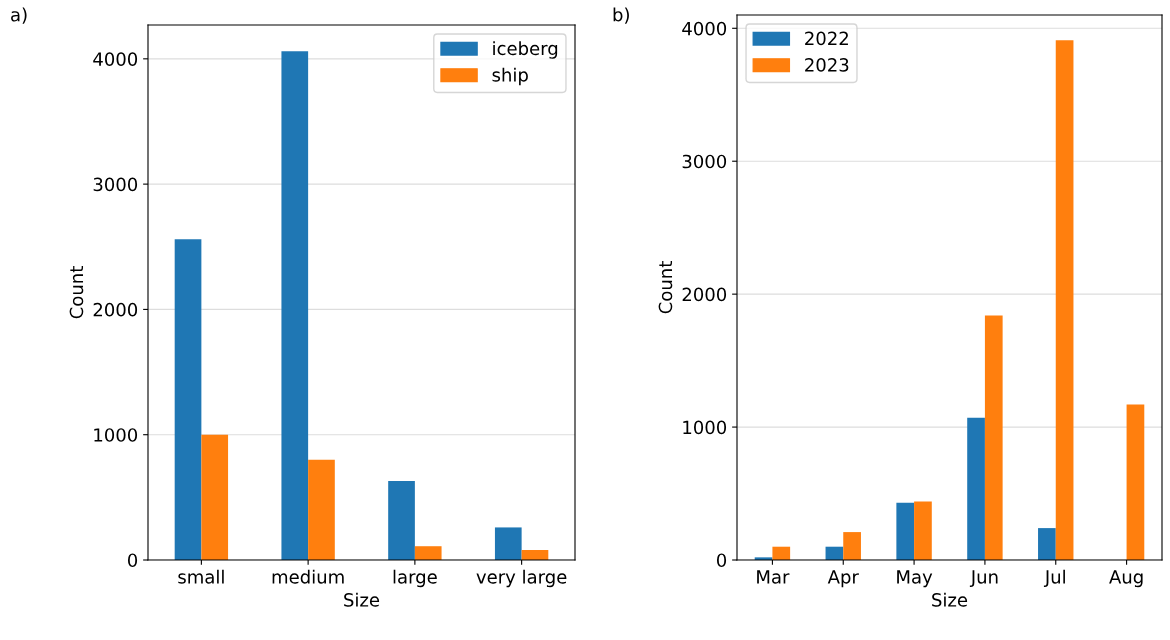  I want to click on legend-label: iceberg, so click(525, 50).